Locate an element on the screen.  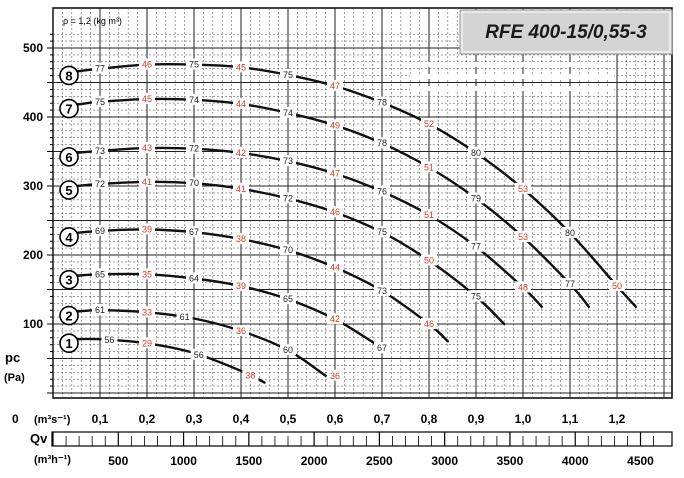
y-axis-unit: (Pa) is located at coordinates (14, 378).